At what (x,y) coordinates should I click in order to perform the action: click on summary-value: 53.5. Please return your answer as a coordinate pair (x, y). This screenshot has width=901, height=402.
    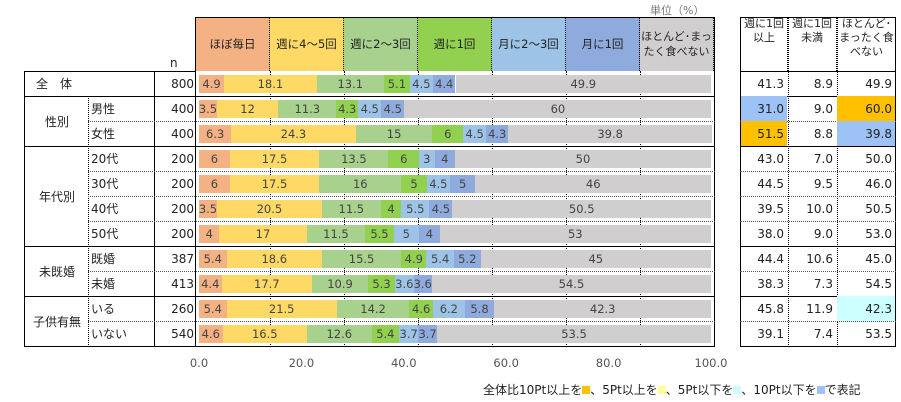
    Looking at the image, I should click on (878, 333).